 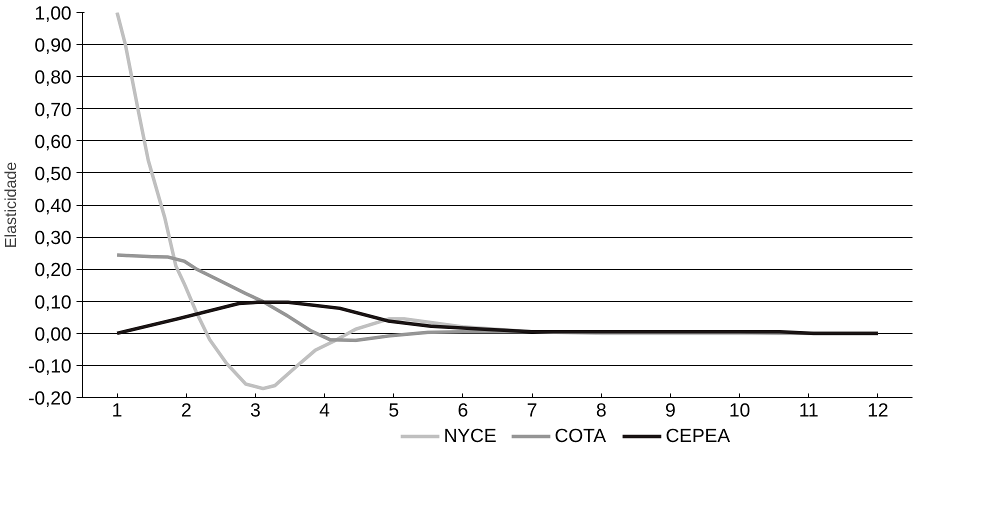 What do you see at coordinates (53, 303) in the screenshot?
I see `y-tick-label: 0,10` at bounding box center [53, 303].